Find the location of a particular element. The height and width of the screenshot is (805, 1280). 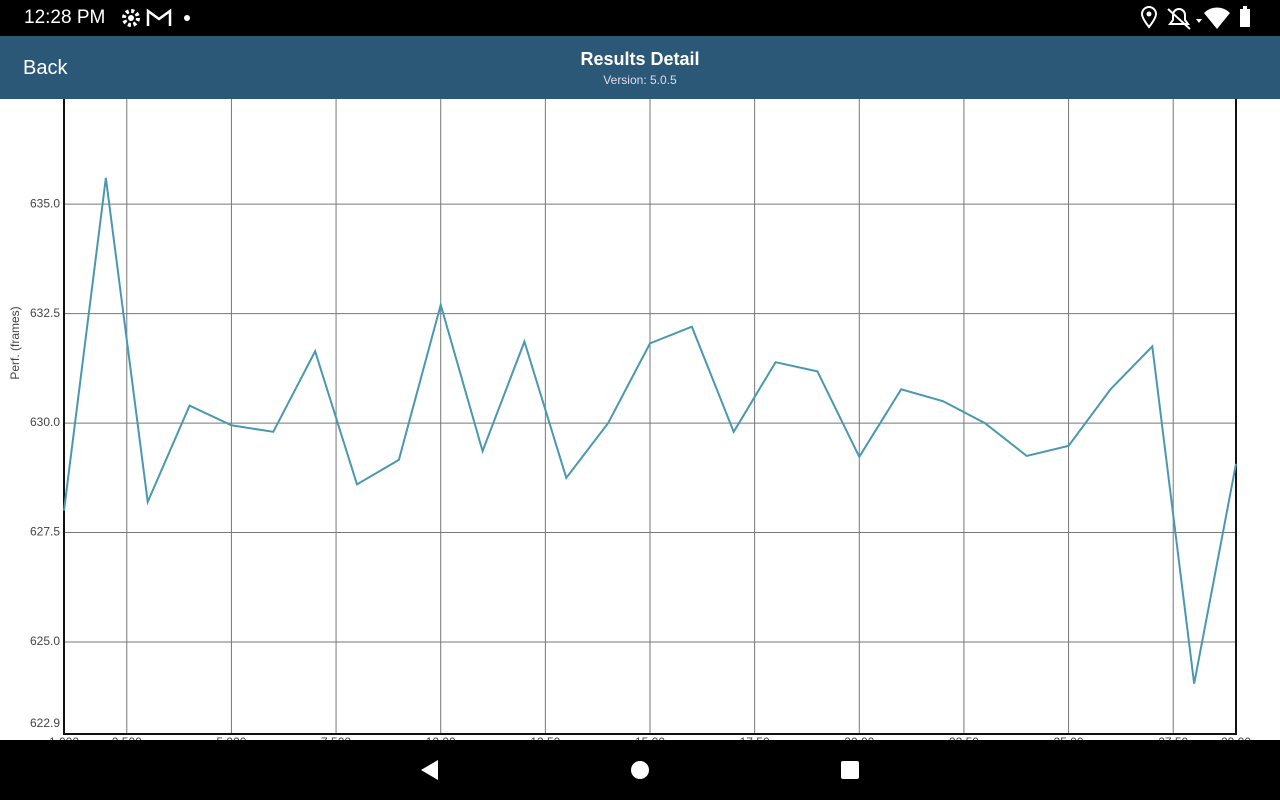

version: Version: 5.0.5 is located at coordinates (640, 80).